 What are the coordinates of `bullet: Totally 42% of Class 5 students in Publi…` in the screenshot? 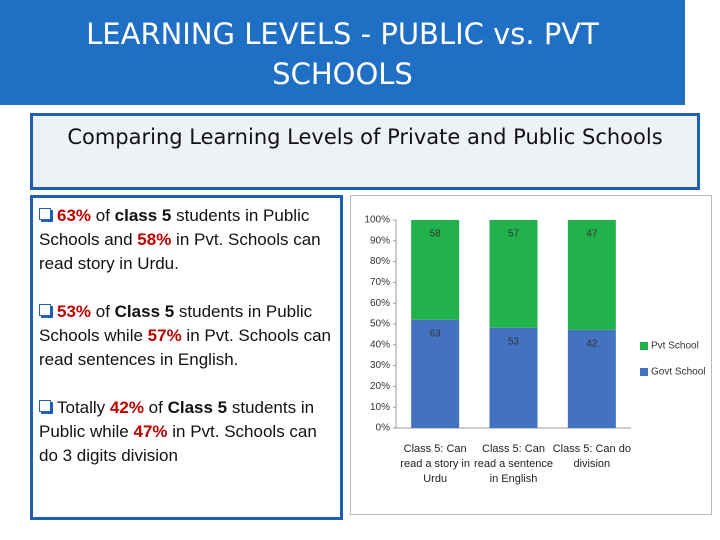 It's located at (186, 432).